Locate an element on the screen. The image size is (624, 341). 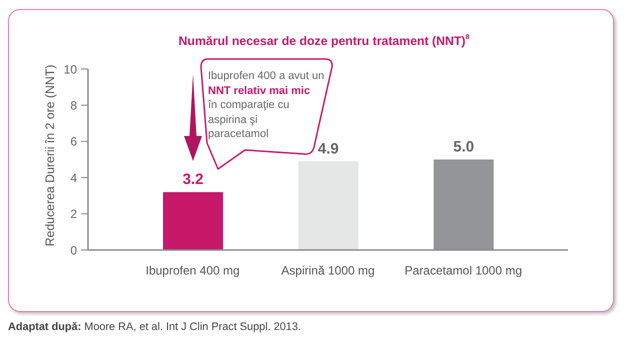
y-tick-label: 4 is located at coordinates (74, 177).